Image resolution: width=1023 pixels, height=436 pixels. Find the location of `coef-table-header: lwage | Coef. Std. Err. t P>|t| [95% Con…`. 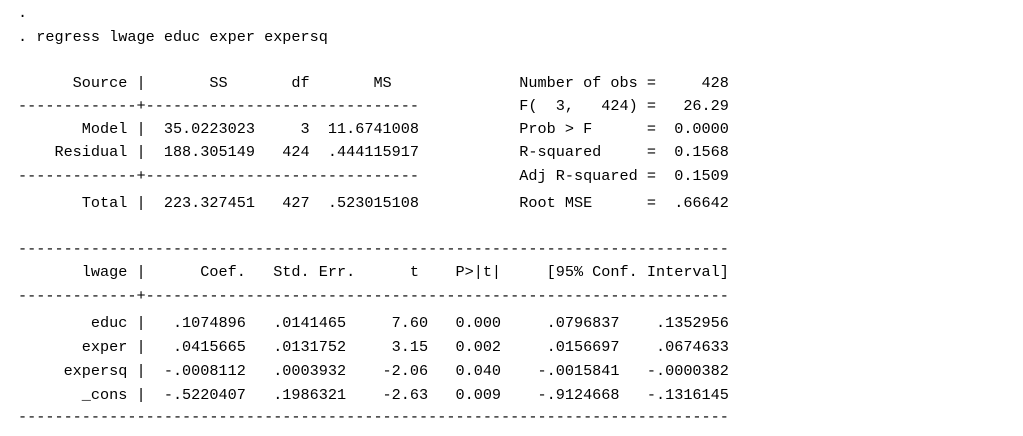

coef-table-header: lwage | Coef. Std. Err. t P>|t| [95% Con… is located at coordinates (373, 272).